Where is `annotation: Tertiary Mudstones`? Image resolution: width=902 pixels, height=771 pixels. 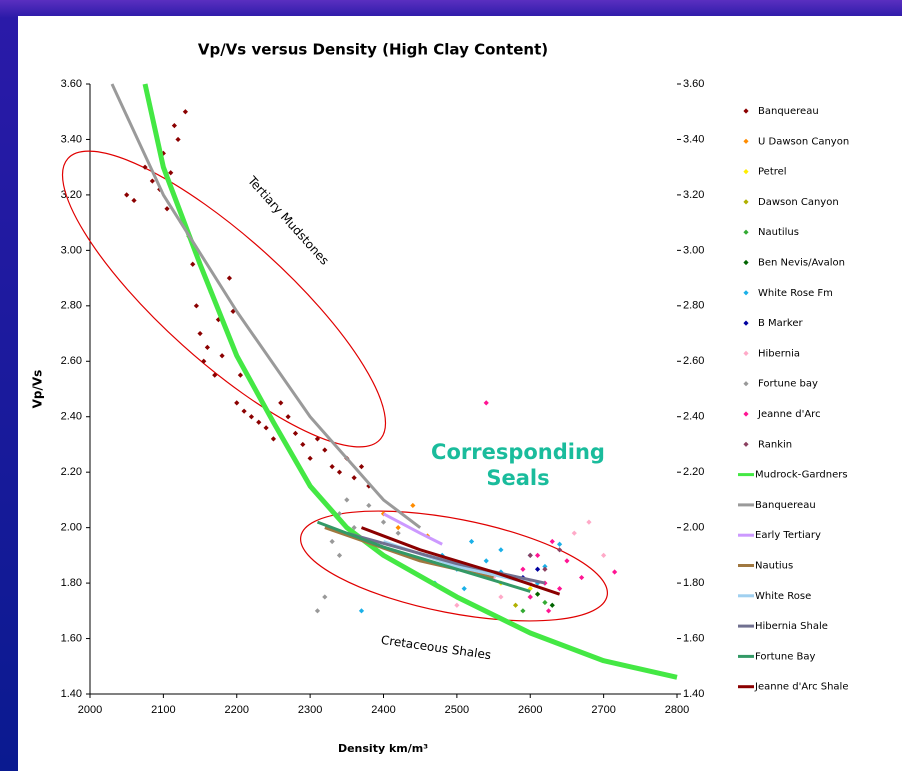
annotation: Tertiary Mudstones is located at coordinates (287, 220).